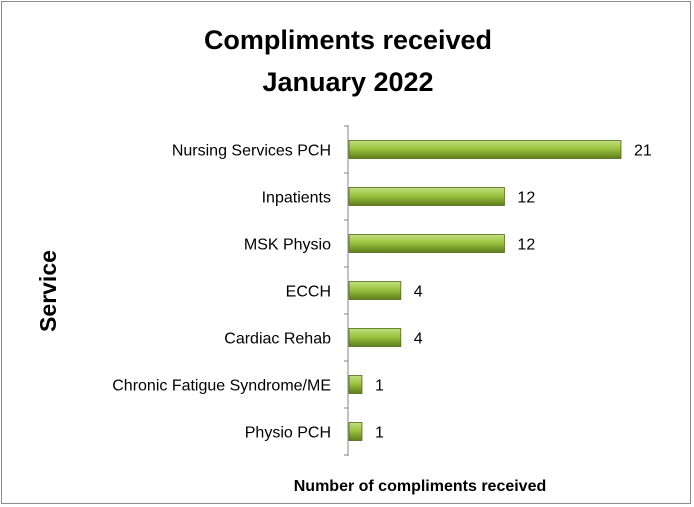 The width and height of the screenshot is (694, 507). I want to click on value-label-inpatients: 12, so click(526, 198).